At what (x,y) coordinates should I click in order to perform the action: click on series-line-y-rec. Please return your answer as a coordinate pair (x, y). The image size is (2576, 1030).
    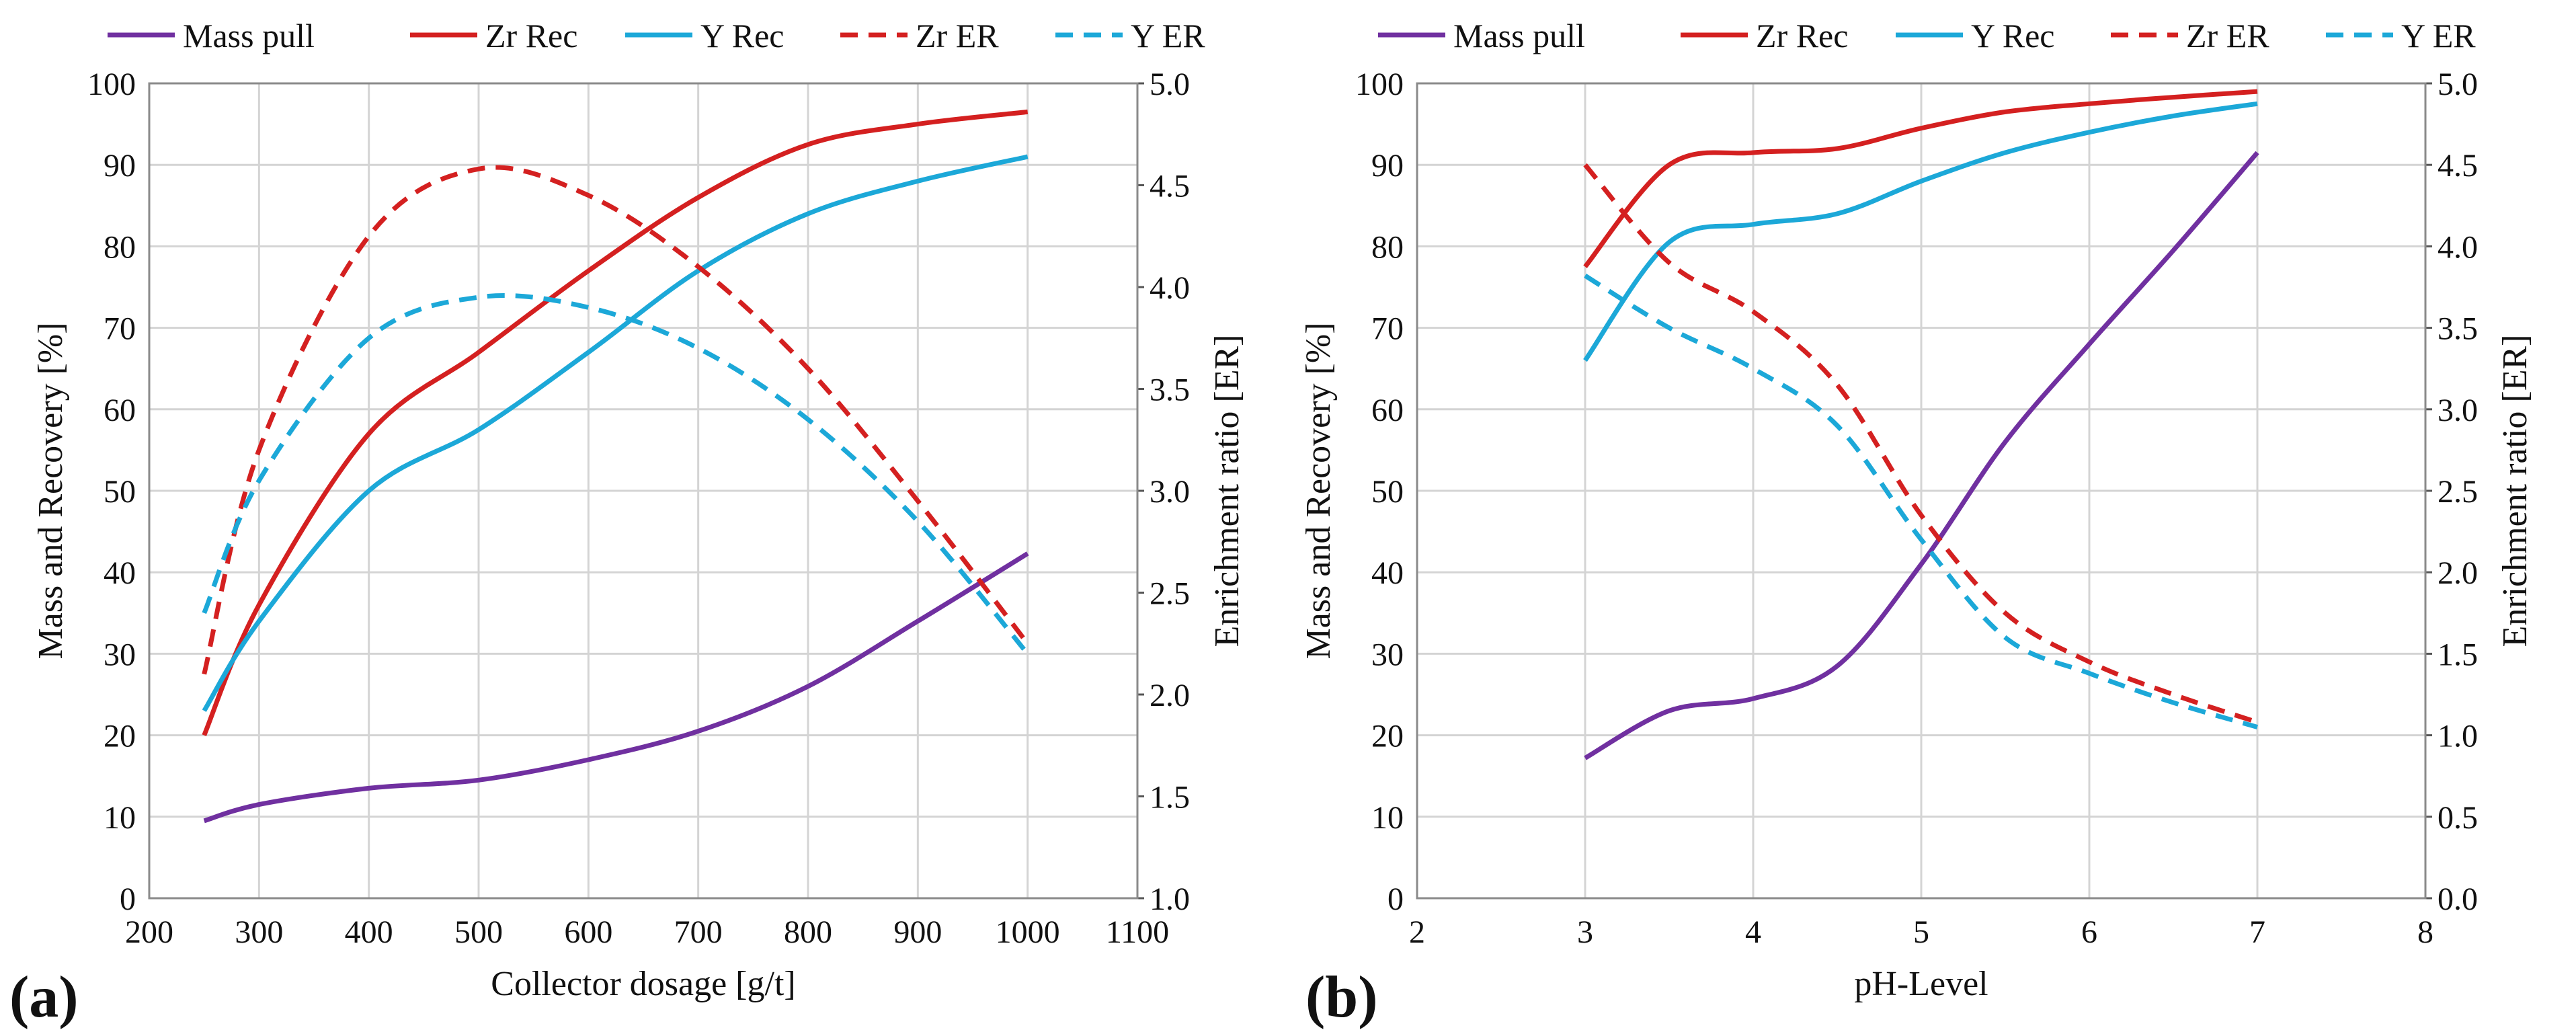
    Looking at the image, I should click on (1920, 231).